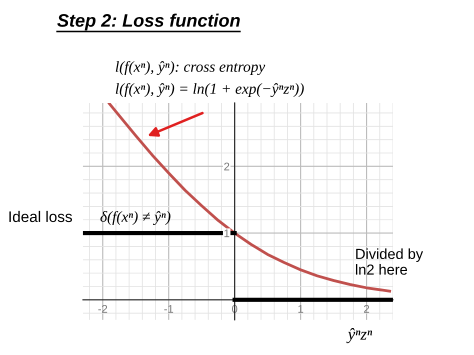  Describe the element at coordinates (390, 261) in the screenshot. I see `annotation: Divided by ln2 here` at that location.